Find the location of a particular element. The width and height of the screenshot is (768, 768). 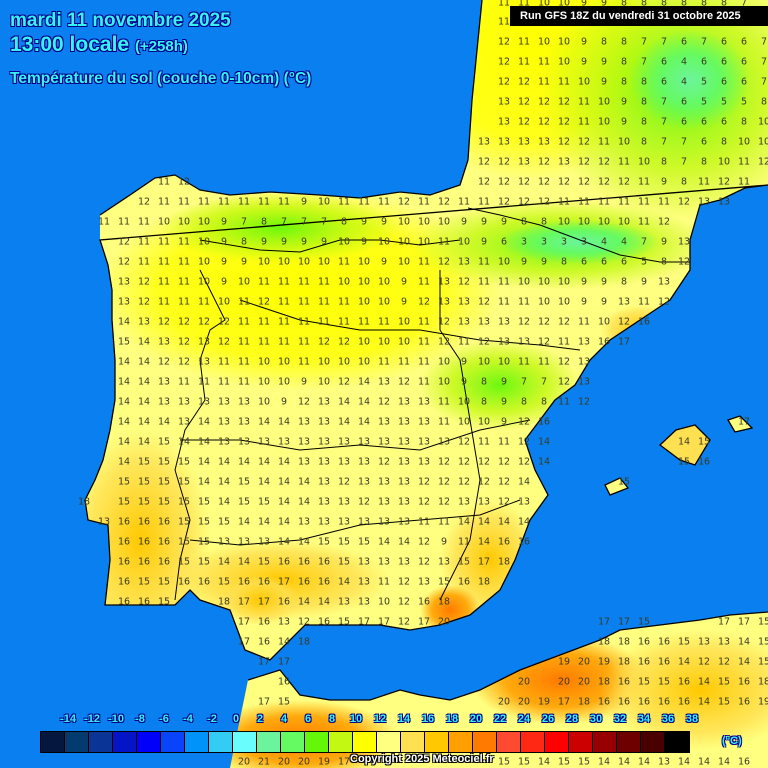

legend-tick-label: -2 is located at coordinates (212, 719).